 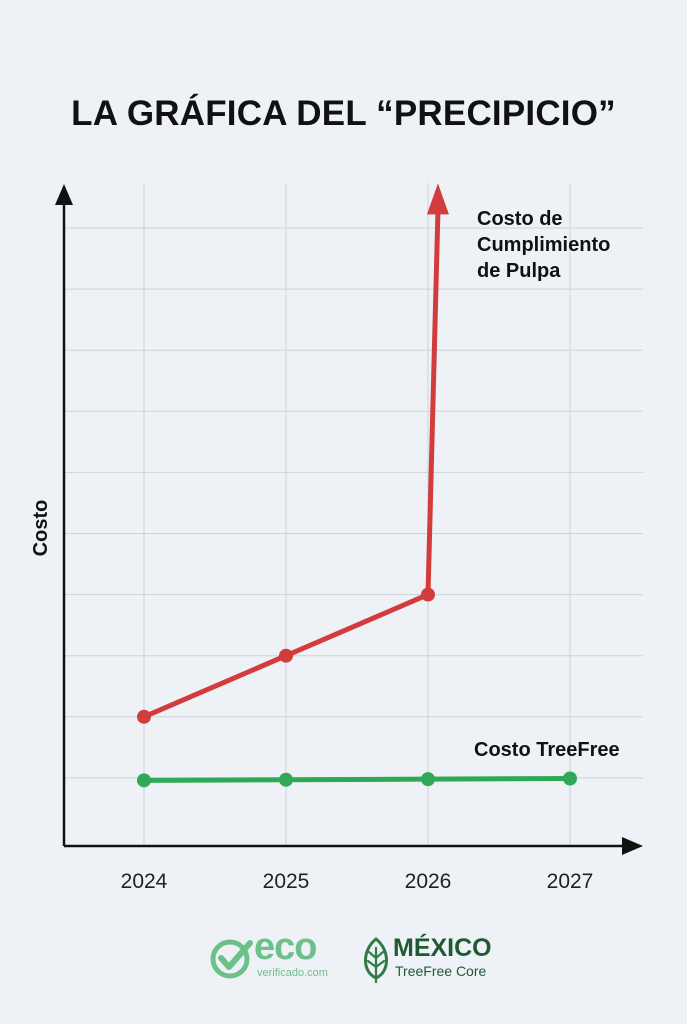 I want to click on chart-title: LA GRÁFICA DEL “PRECIPICIO”, so click(x=343, y=113).